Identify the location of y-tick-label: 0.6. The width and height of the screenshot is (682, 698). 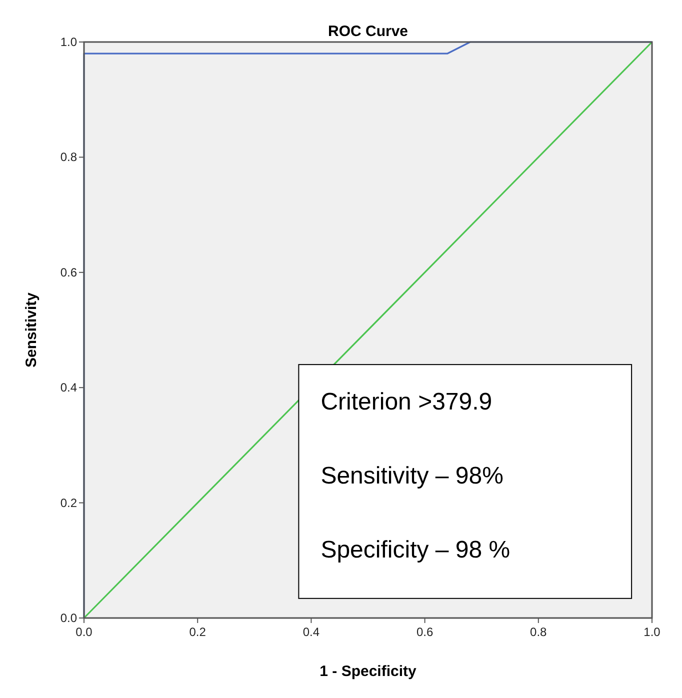
(69, 272).